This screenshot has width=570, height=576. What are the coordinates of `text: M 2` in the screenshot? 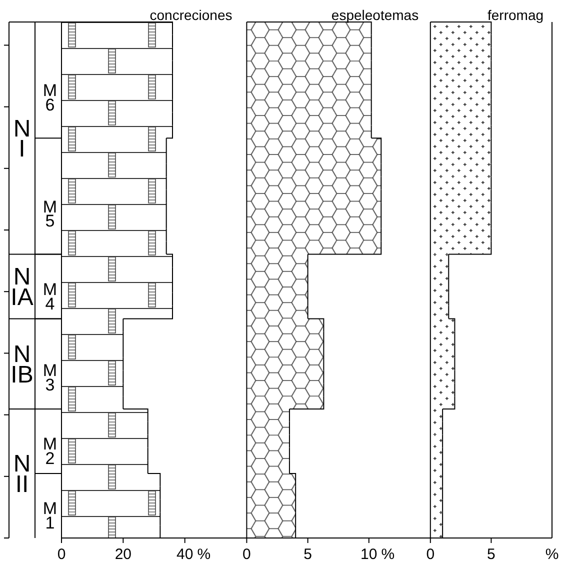 It's located at (50, 451).